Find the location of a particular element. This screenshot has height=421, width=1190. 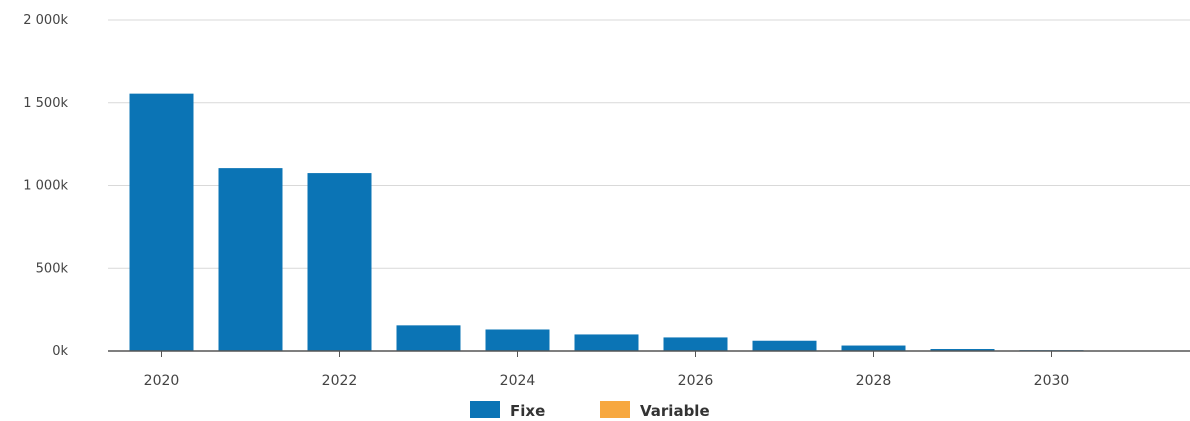

y-tick-label: 1 500k is located at coordinates (45, 103).